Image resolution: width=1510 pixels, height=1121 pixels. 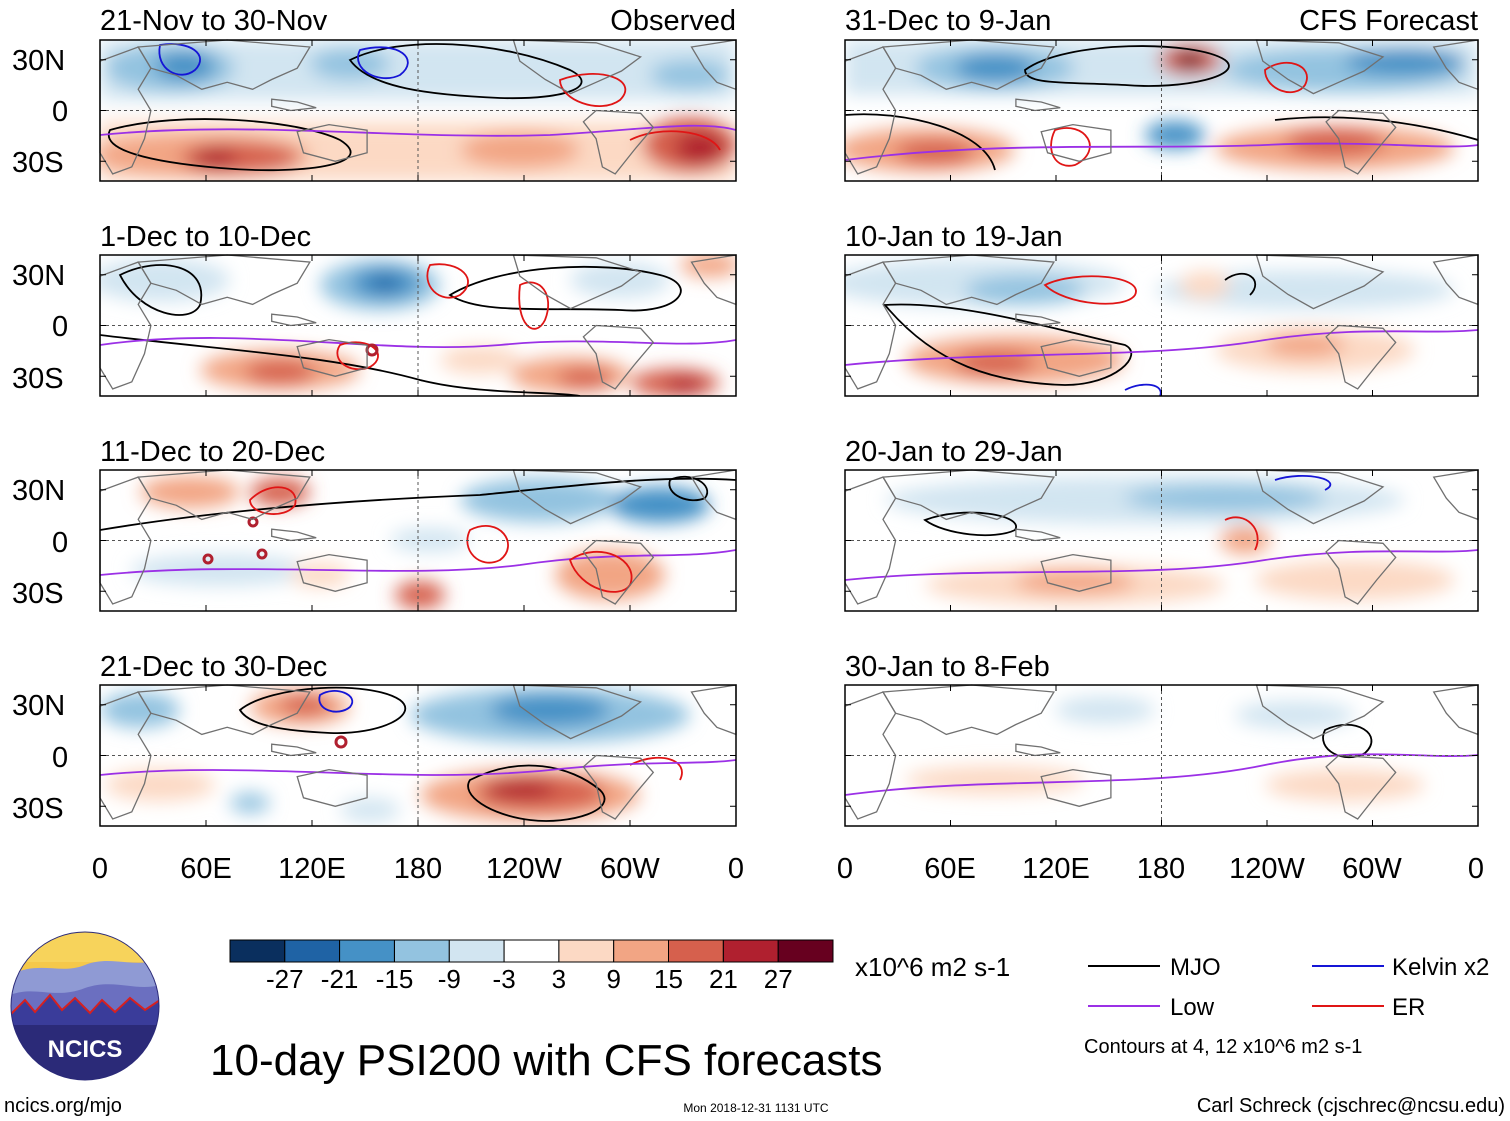 I want to click on colorbar-tick-label: -27, so click(x=285, y=979).